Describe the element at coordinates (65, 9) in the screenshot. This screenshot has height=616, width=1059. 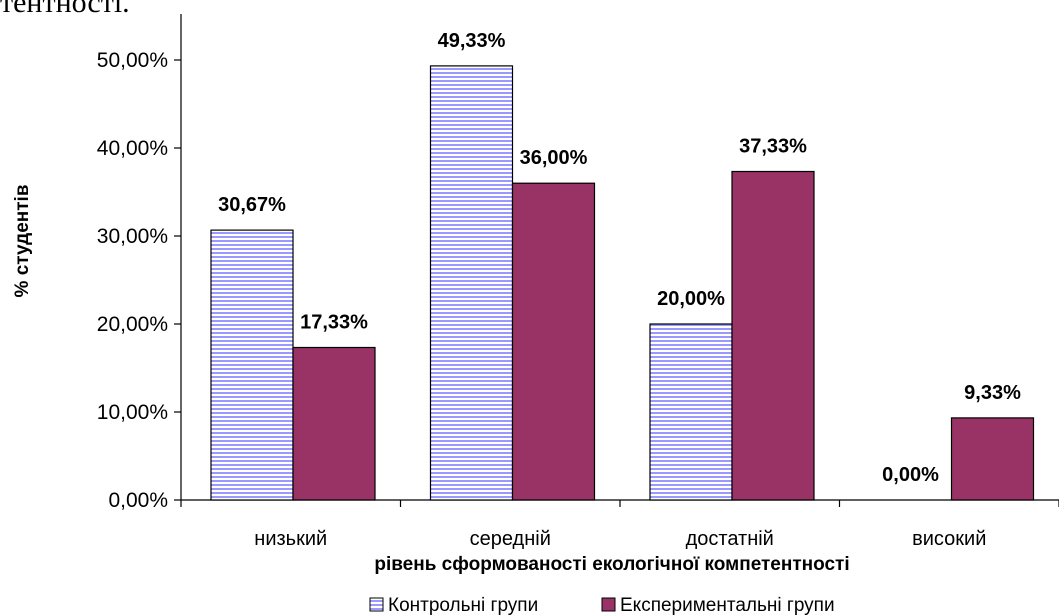
I see `header-text-fragment: тентності.` at that location.